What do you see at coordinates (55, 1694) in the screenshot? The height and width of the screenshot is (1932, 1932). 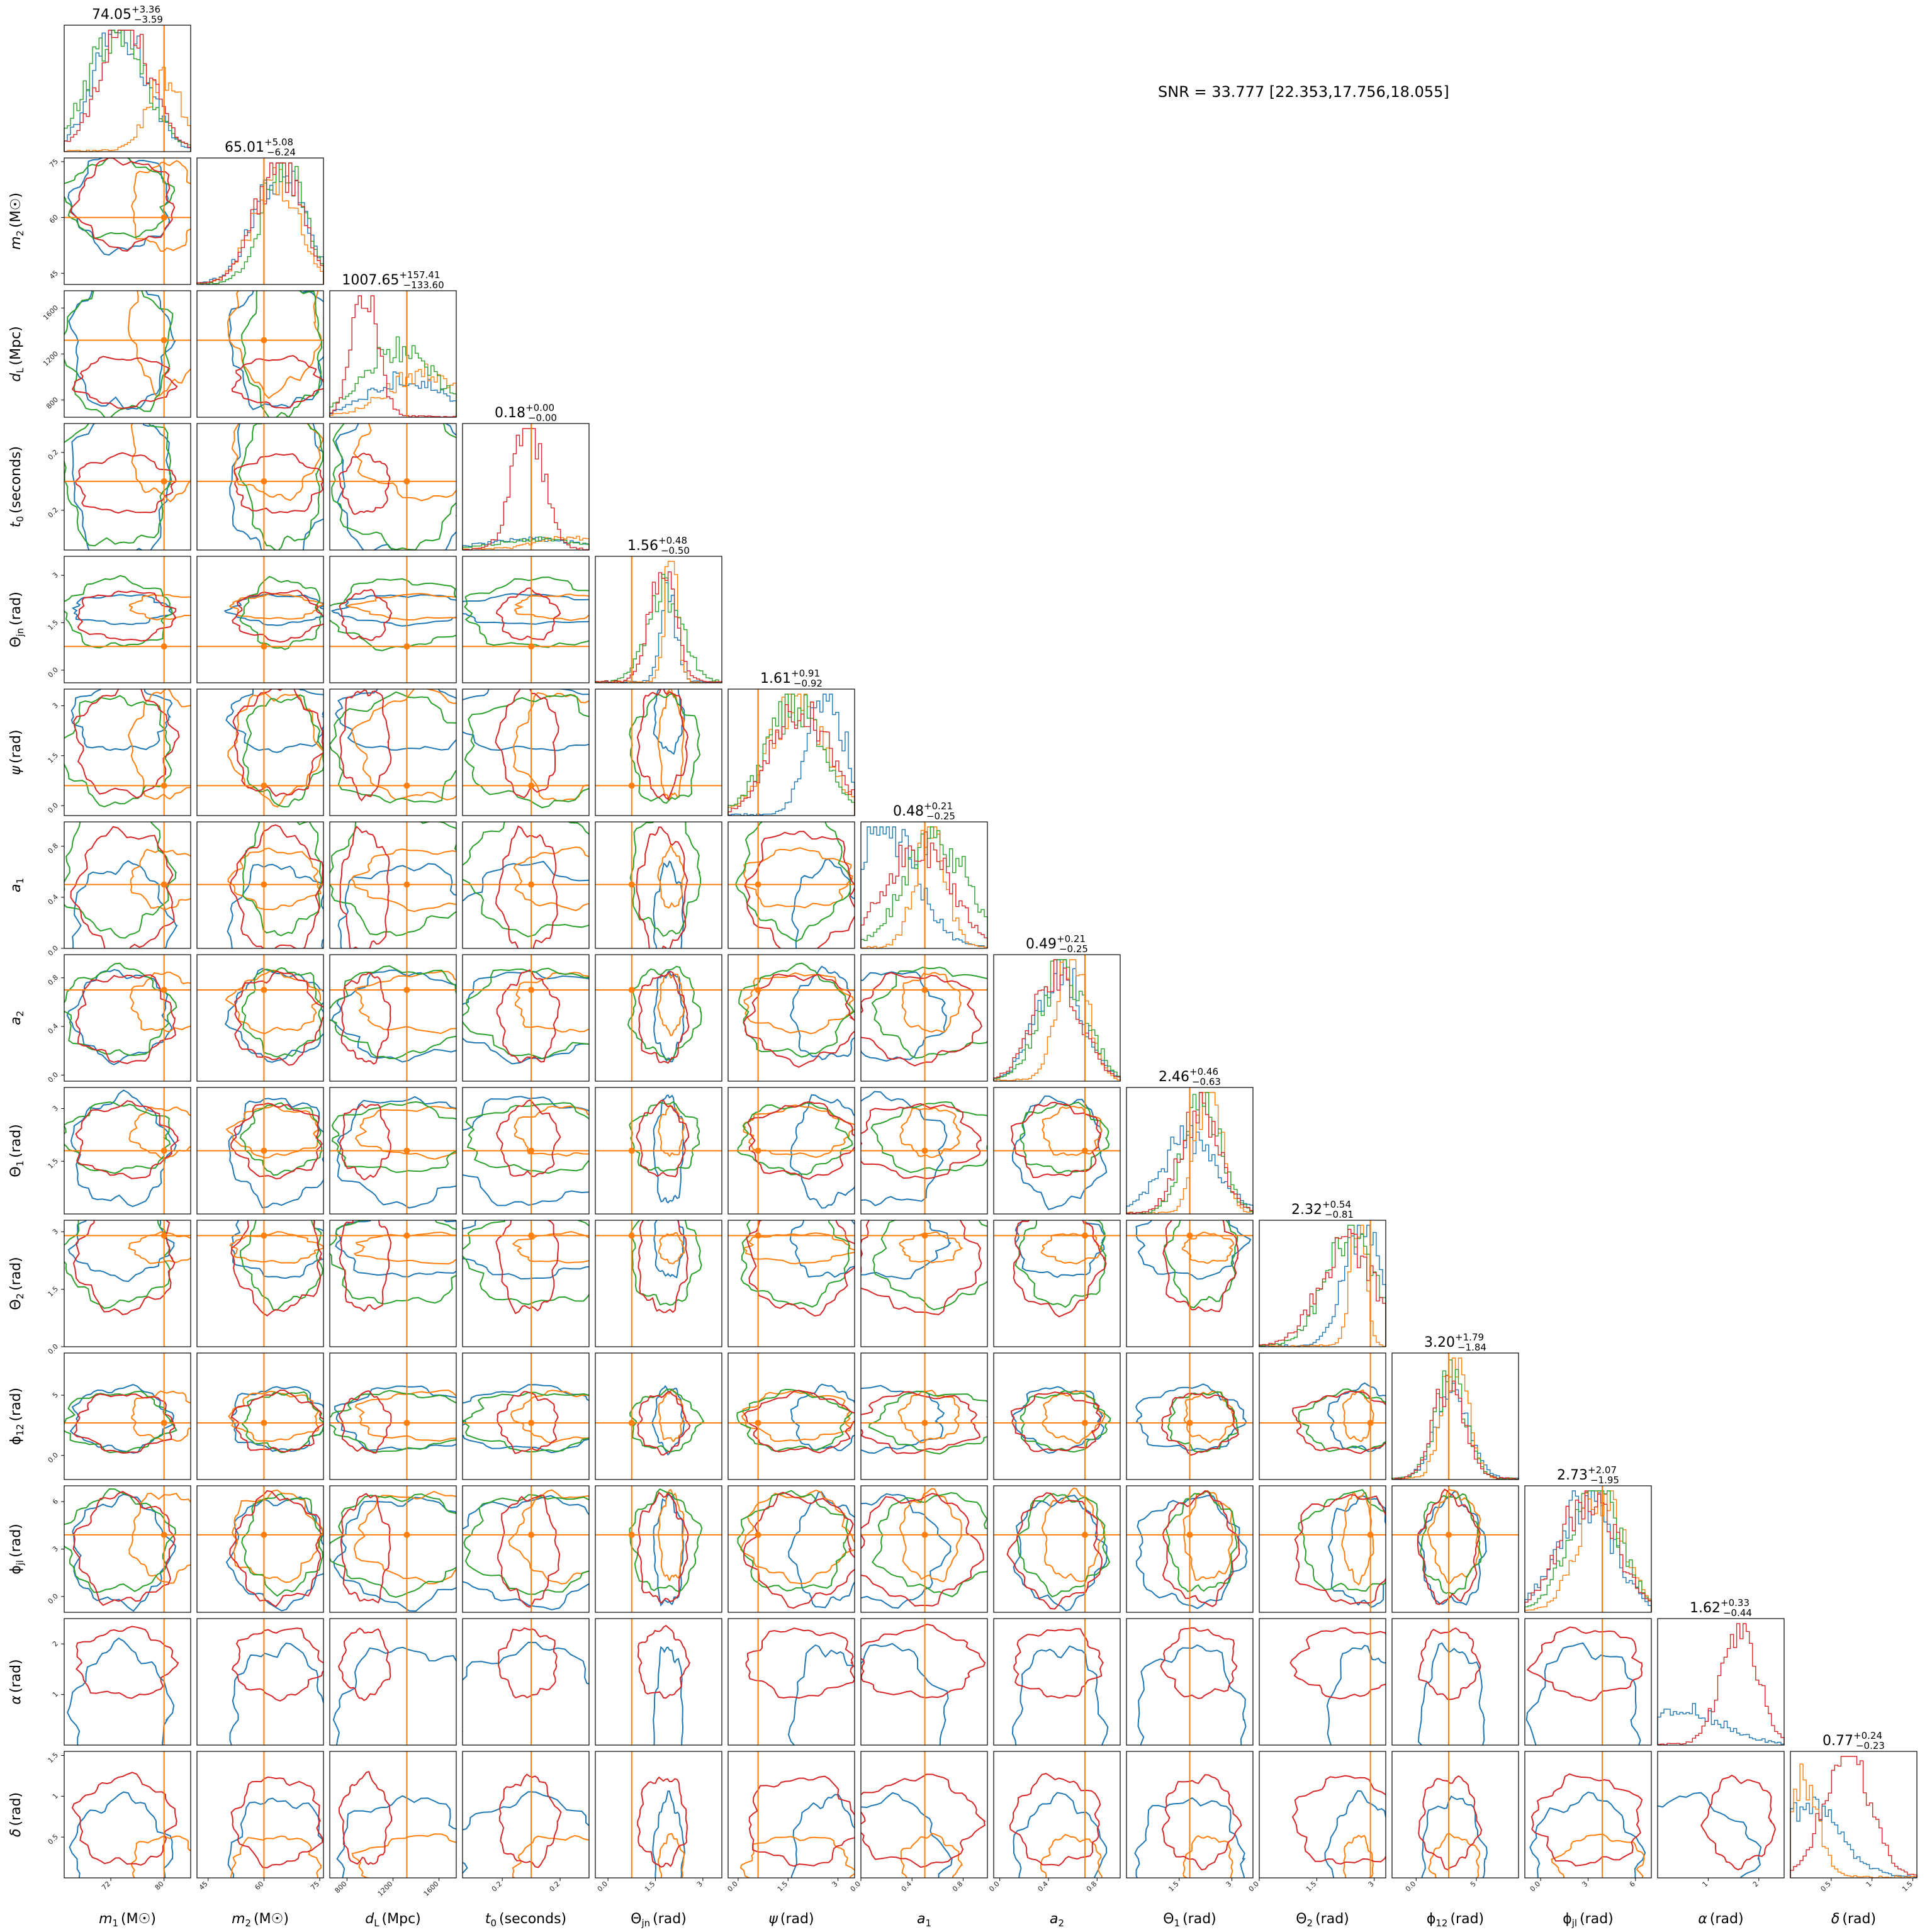 I see `y-tick-label: 1` at bounding box center [55, 1694].